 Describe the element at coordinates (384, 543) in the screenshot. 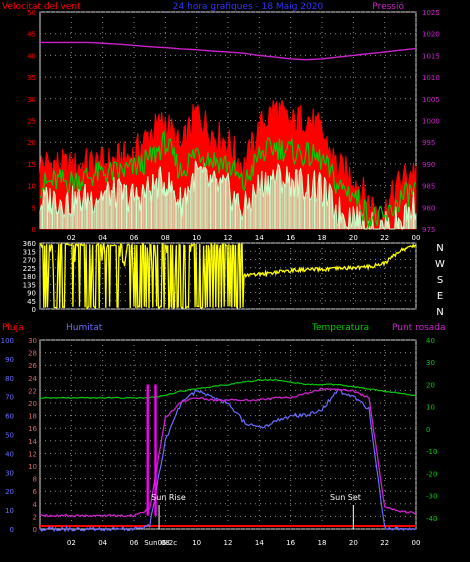

I see `panel3-x-tick-label: 22` at that location.